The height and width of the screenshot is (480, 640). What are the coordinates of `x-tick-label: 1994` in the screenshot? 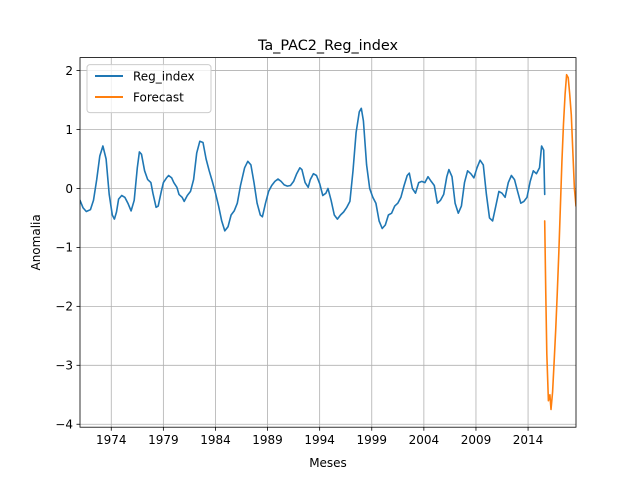 It's located at (319, 440).